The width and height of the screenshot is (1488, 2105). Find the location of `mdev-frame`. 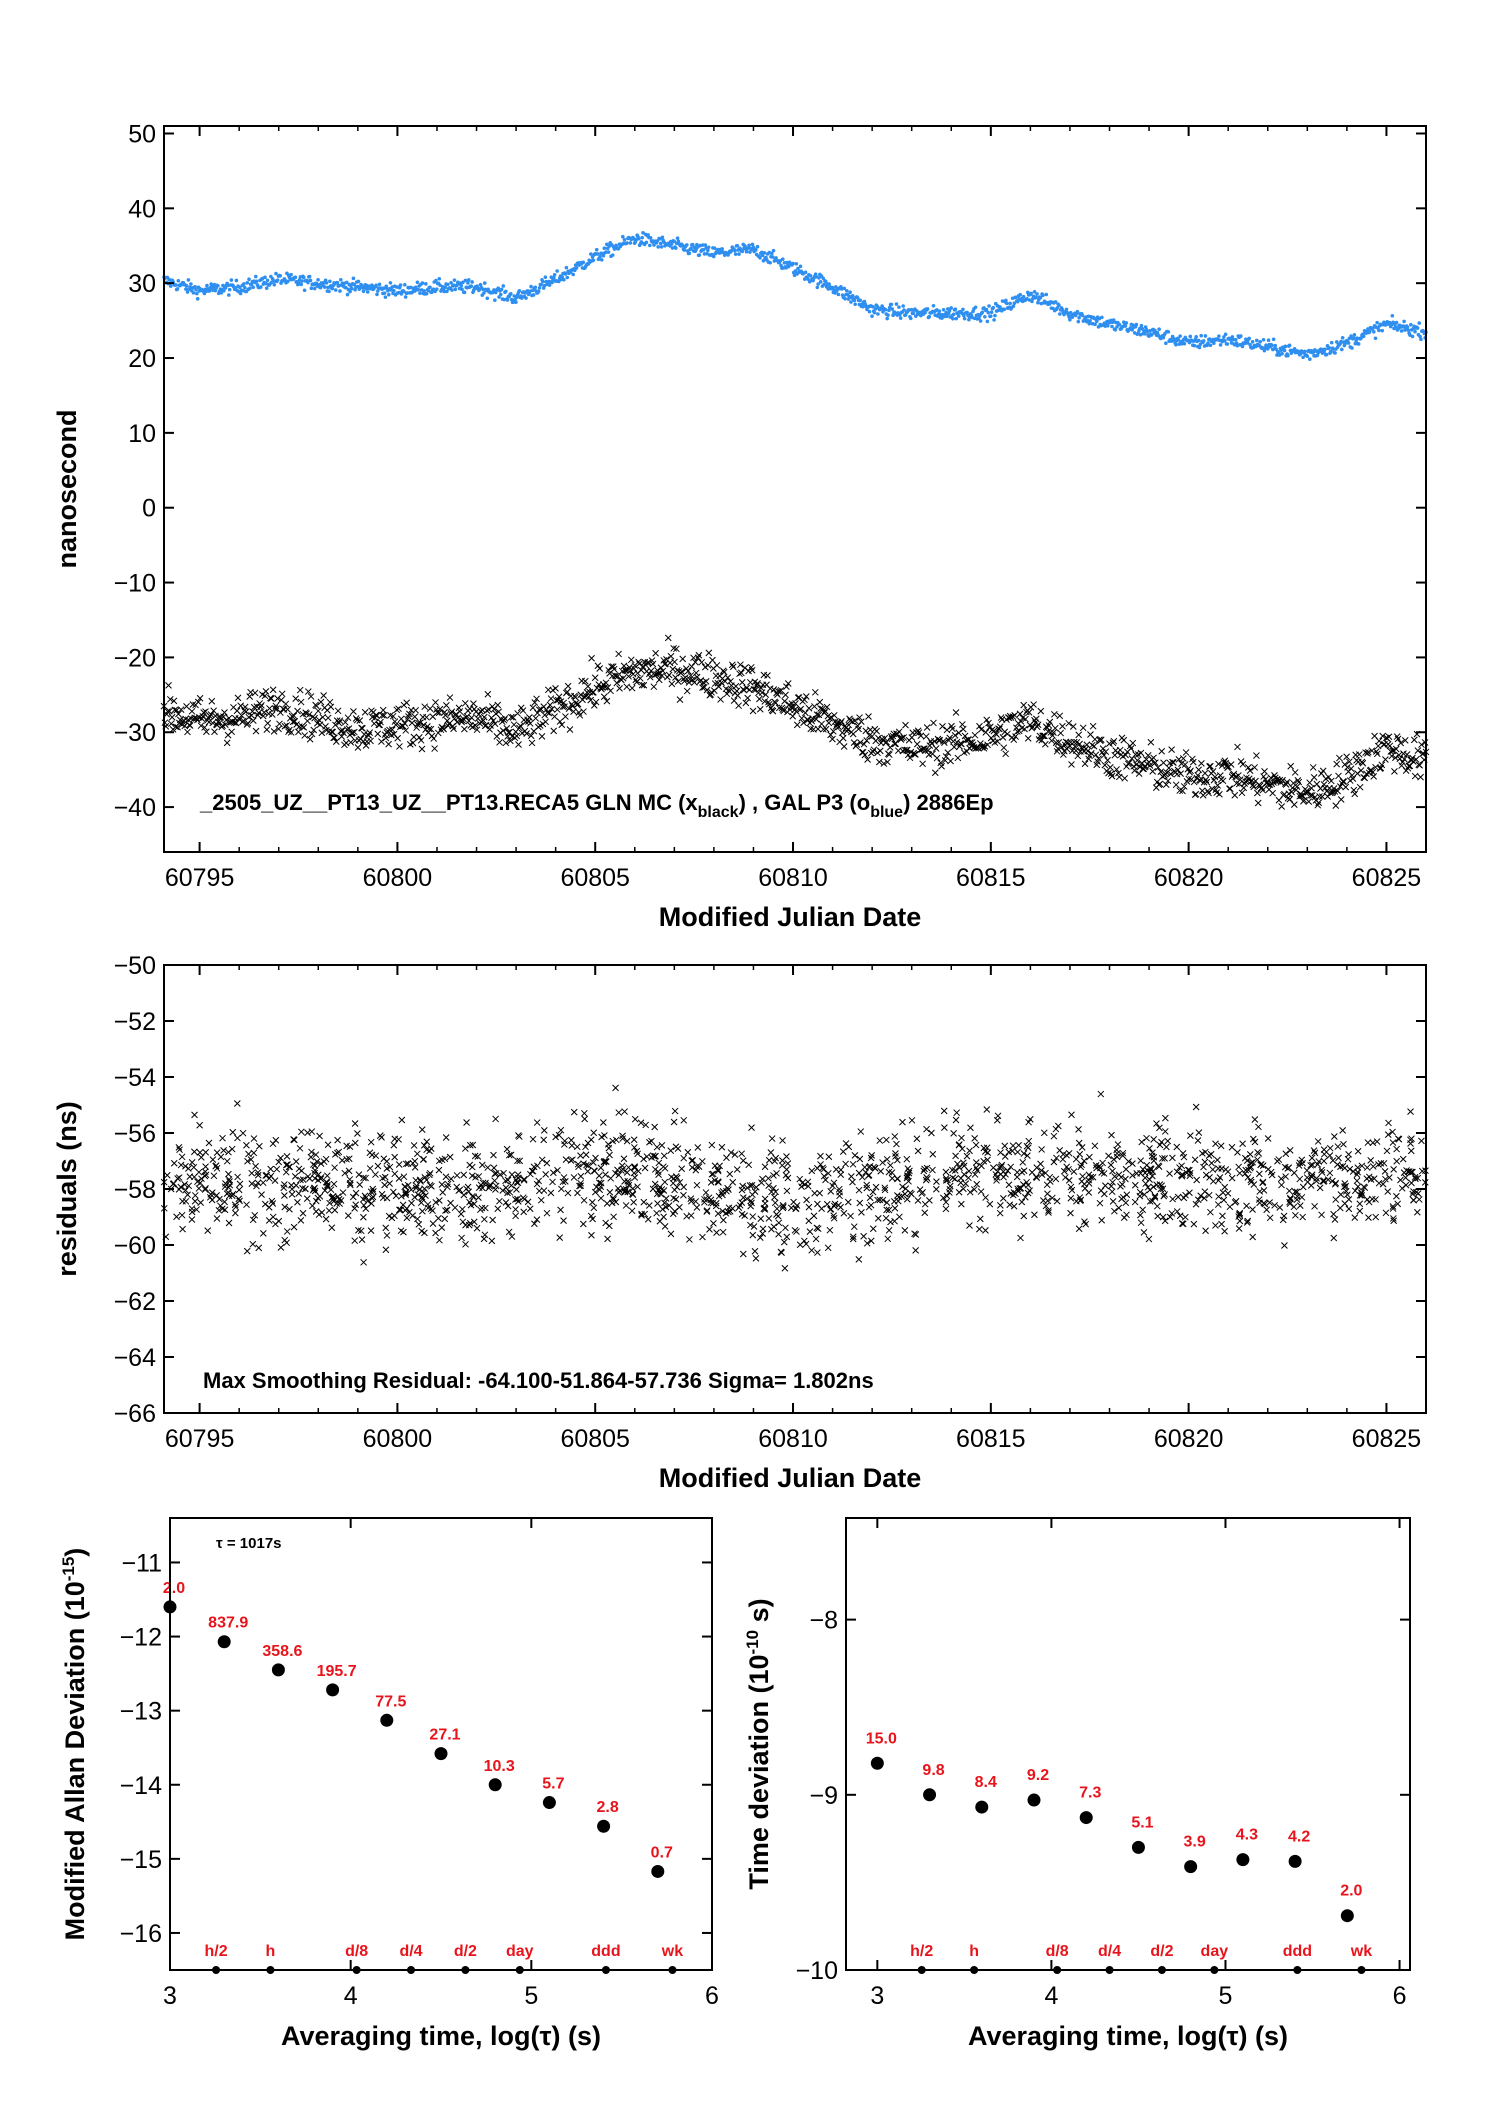

mdev-frame is located at coordinates (441, 1744).